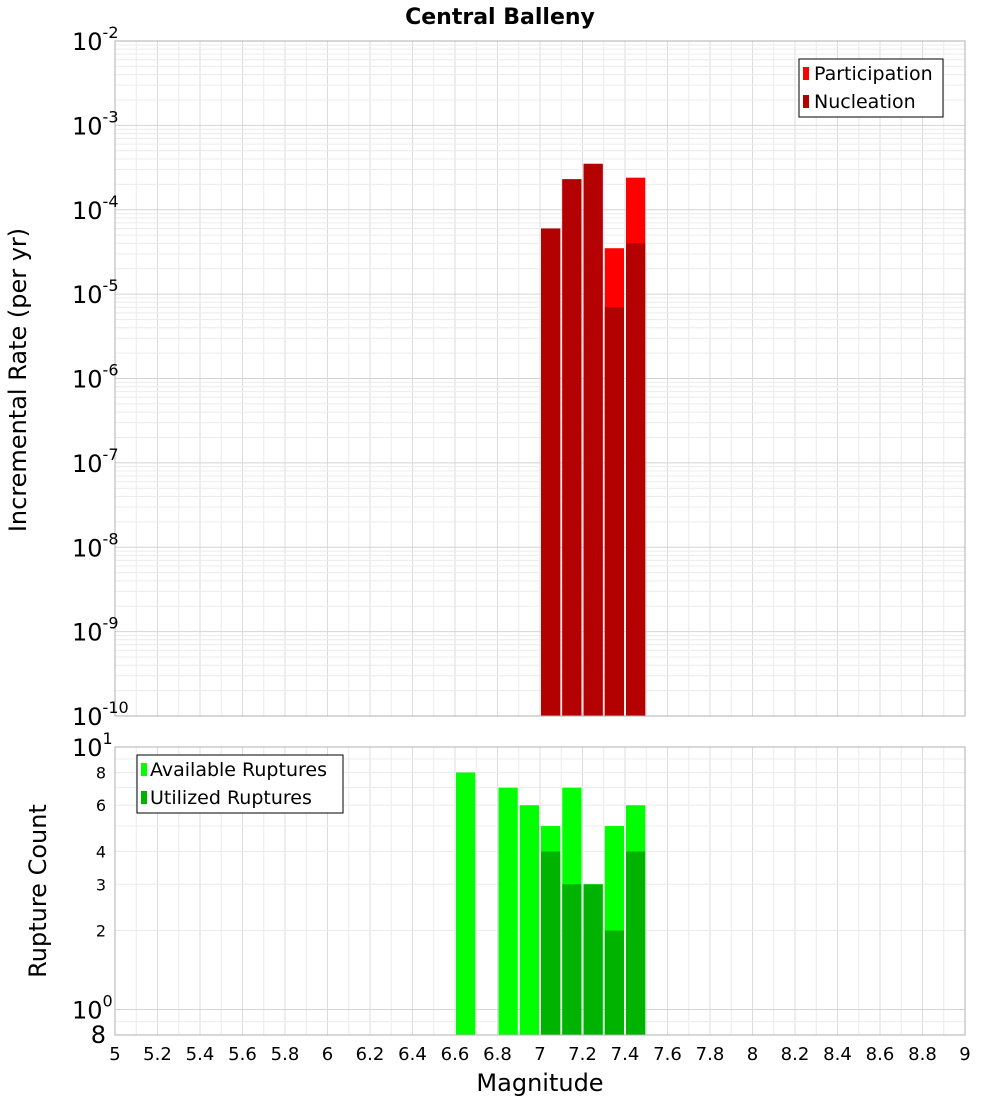 The width and height of the screenshot is (1000, 1100). What do you see at coordinates (497, 1054) in the screenshot?
I see `x-tick-label: 6.8` at bounding box center [497, 1054].